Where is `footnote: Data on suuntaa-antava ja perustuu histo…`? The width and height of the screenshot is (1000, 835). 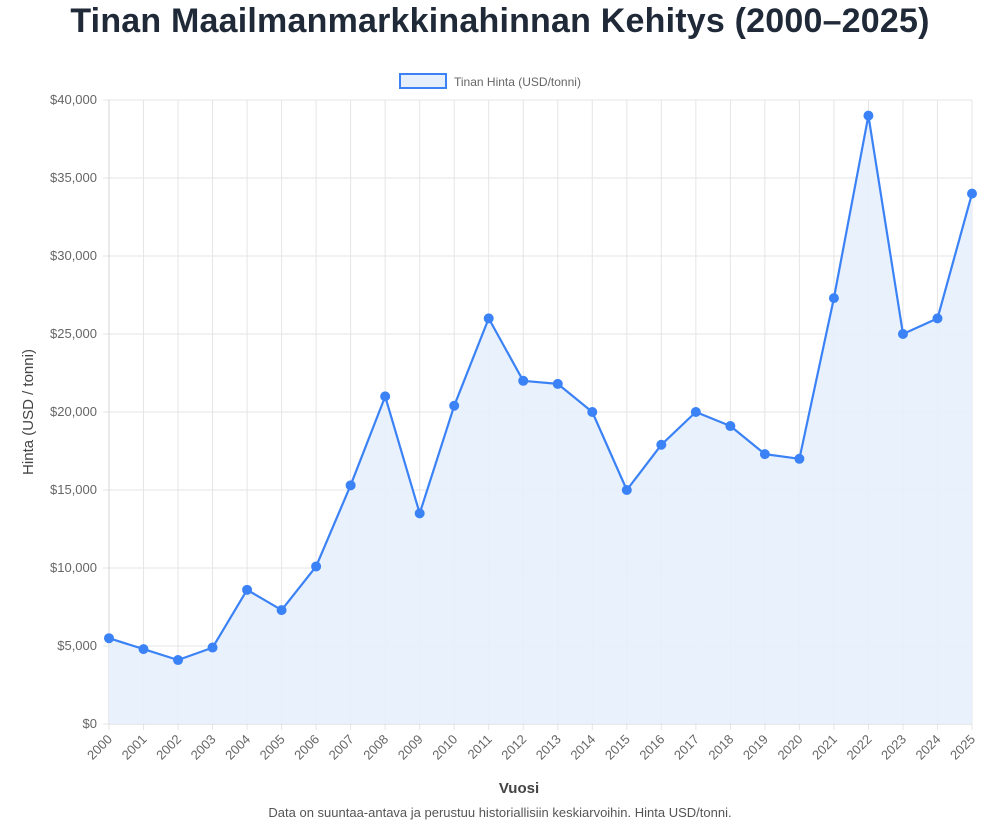
footnote: Data on suuntaa-antava ja perustuu histo… is located at coordinates (500, 812).